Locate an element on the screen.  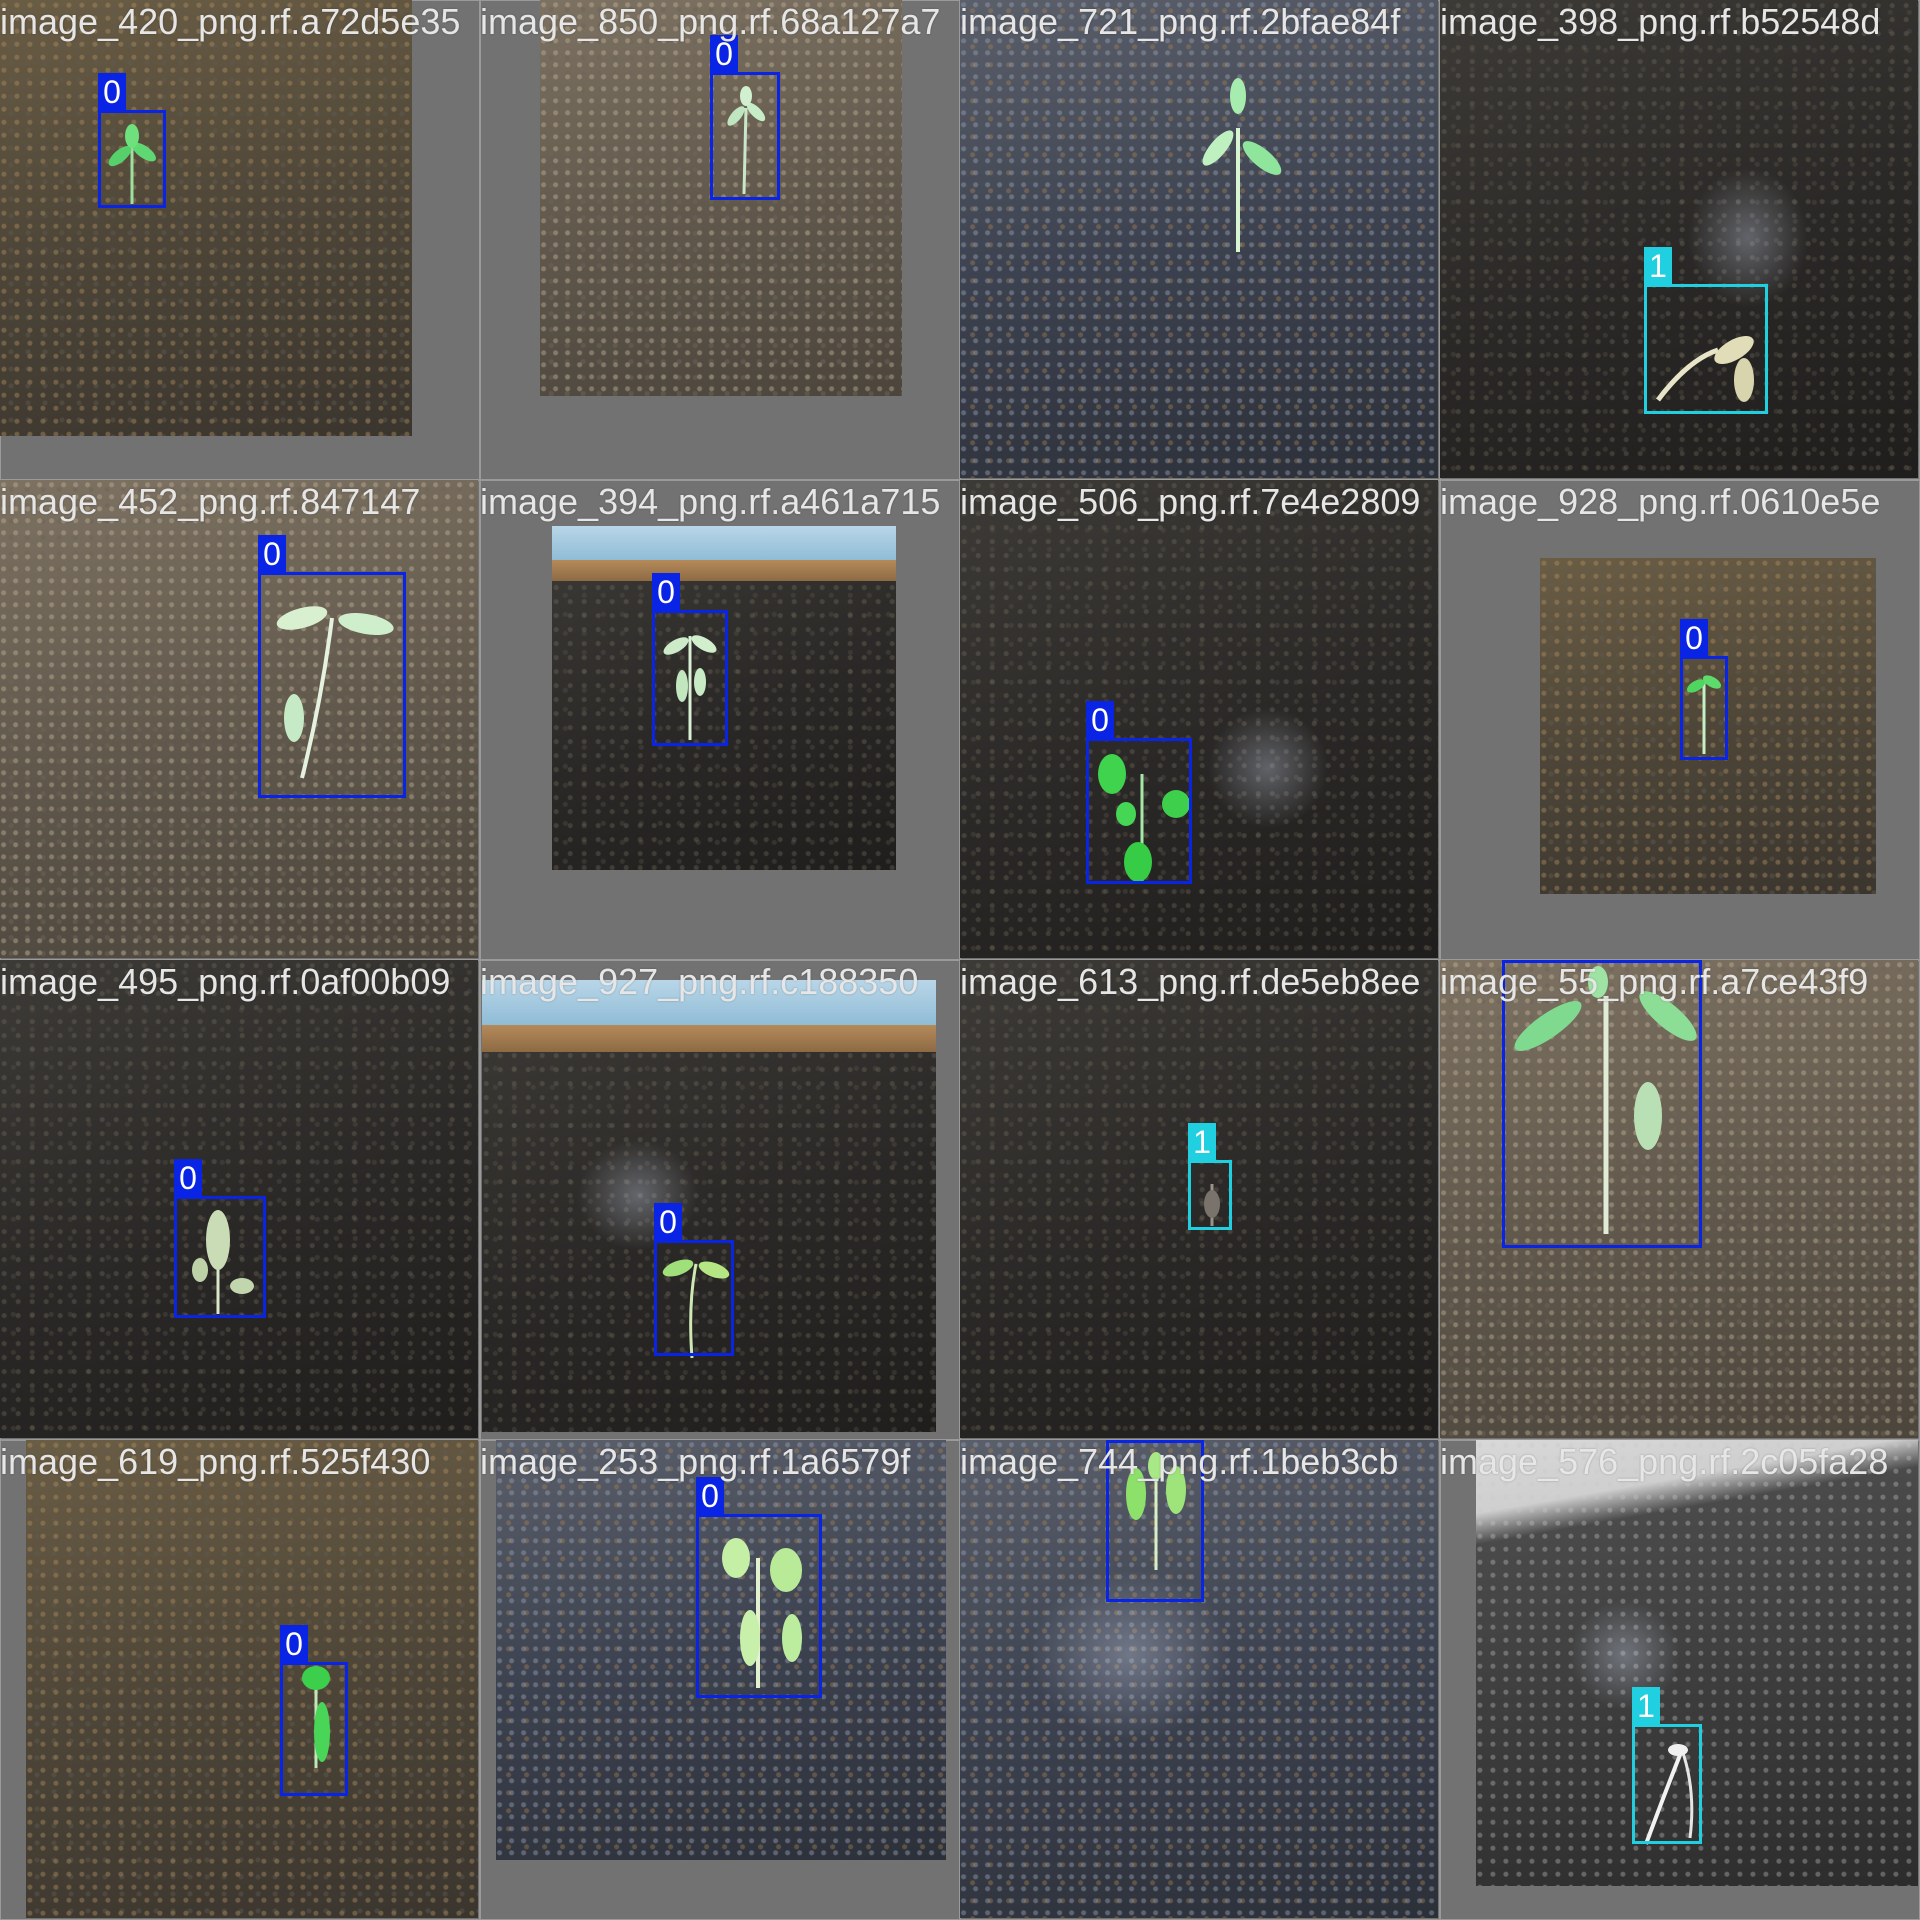
mosaic-tile: 0 image_452_png.rf.847147 is located at coordinates (240, 720).